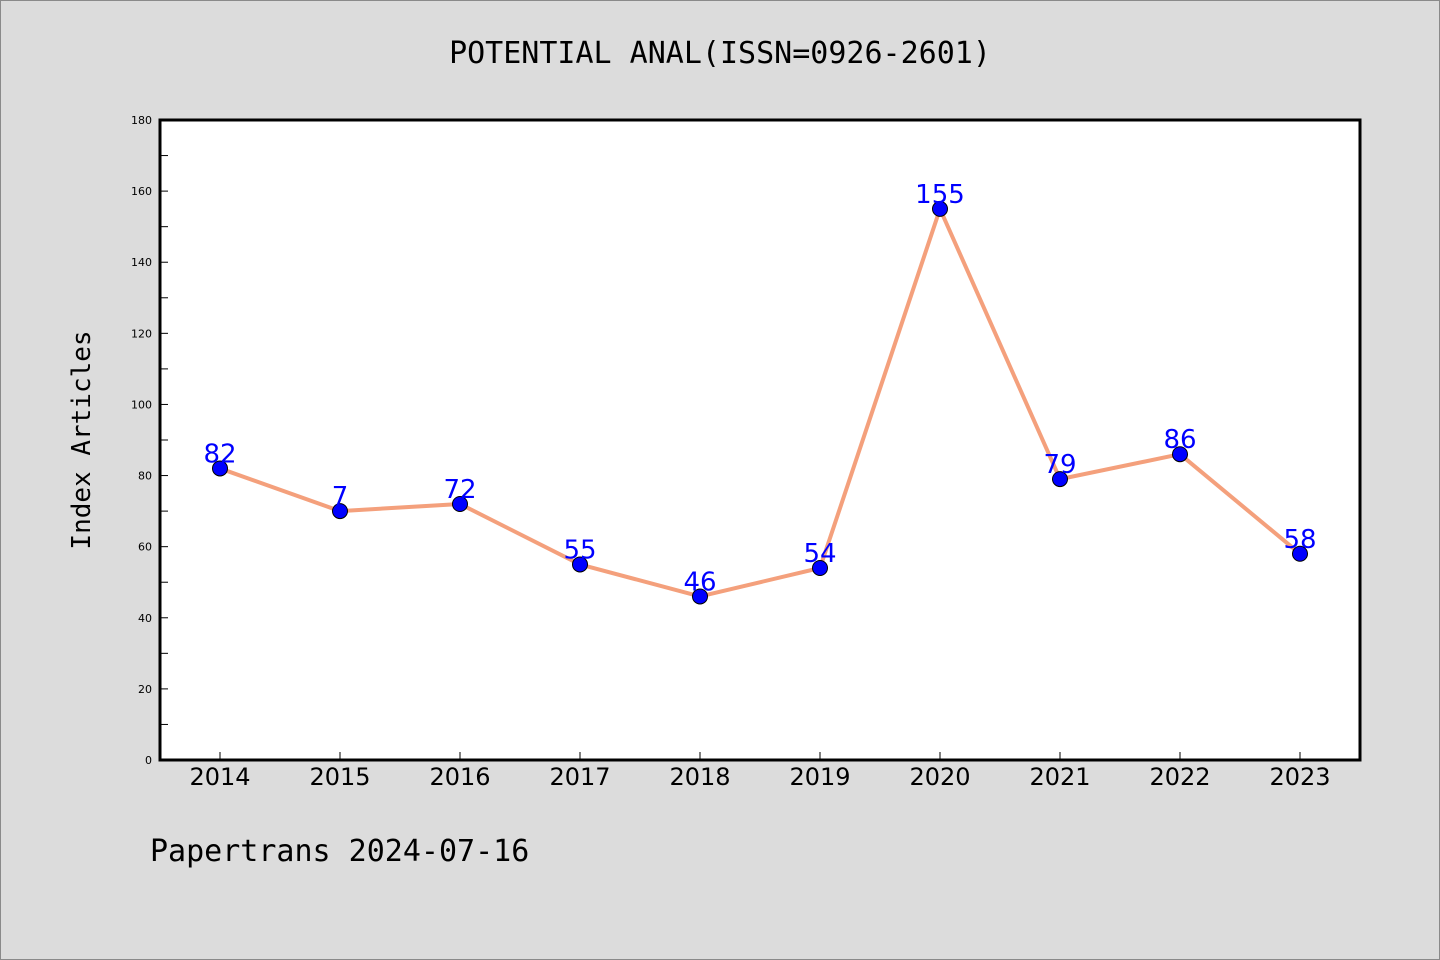 The height and width of the screenshot is (960, 1440). Describe the element at coordinates (145, 618) in the screenshot. I see `y-tick-label: 40` at that location.